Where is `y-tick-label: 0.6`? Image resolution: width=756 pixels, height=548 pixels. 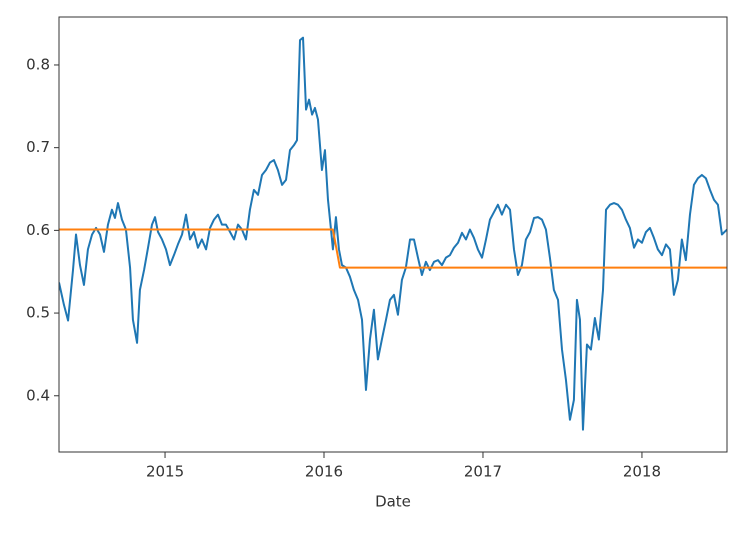
y-tick-label: 0.6 is located at coordinates (38, 230).